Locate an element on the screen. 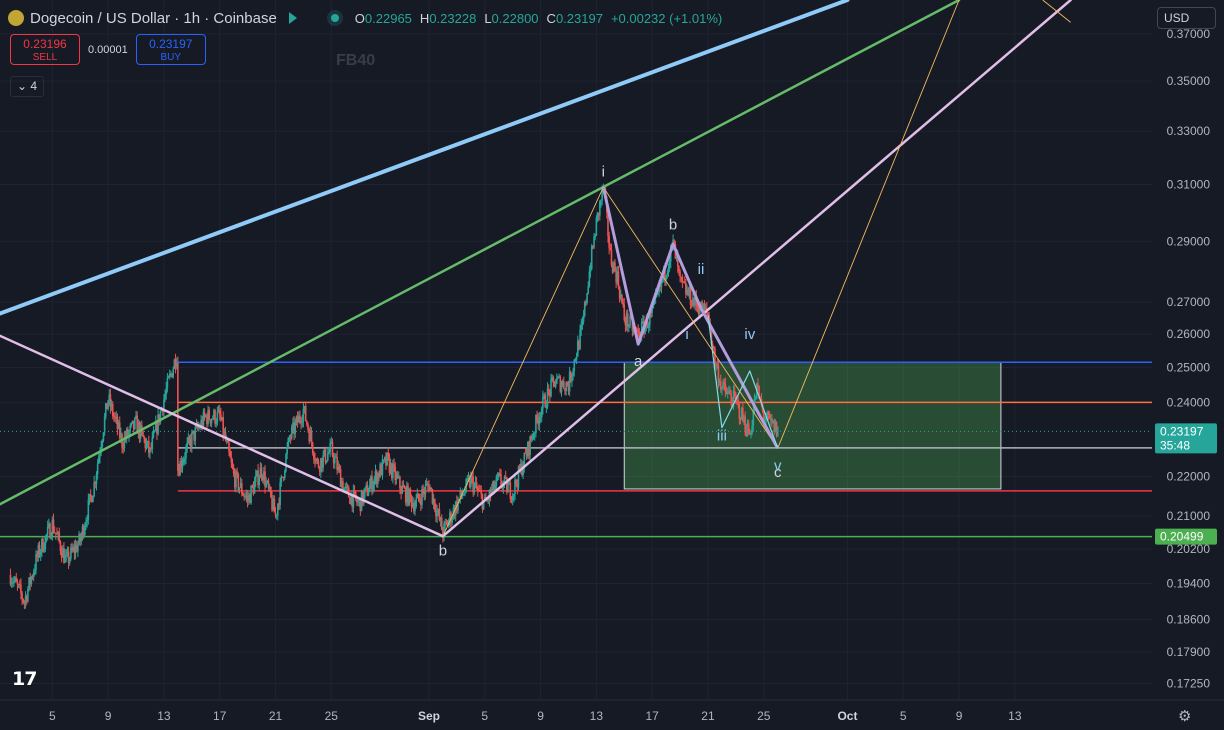  tradingview-logo: 17 is located at coordinates (24, 679).